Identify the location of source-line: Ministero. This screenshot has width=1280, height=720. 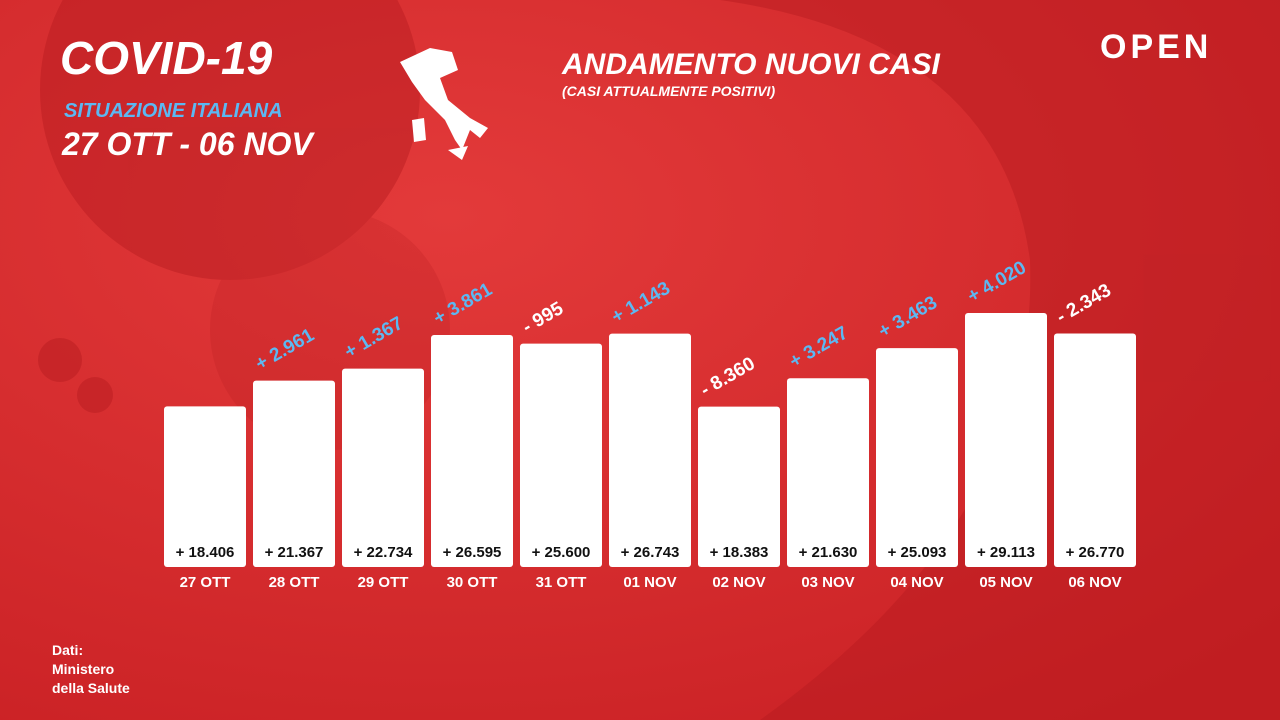
(83, 669).